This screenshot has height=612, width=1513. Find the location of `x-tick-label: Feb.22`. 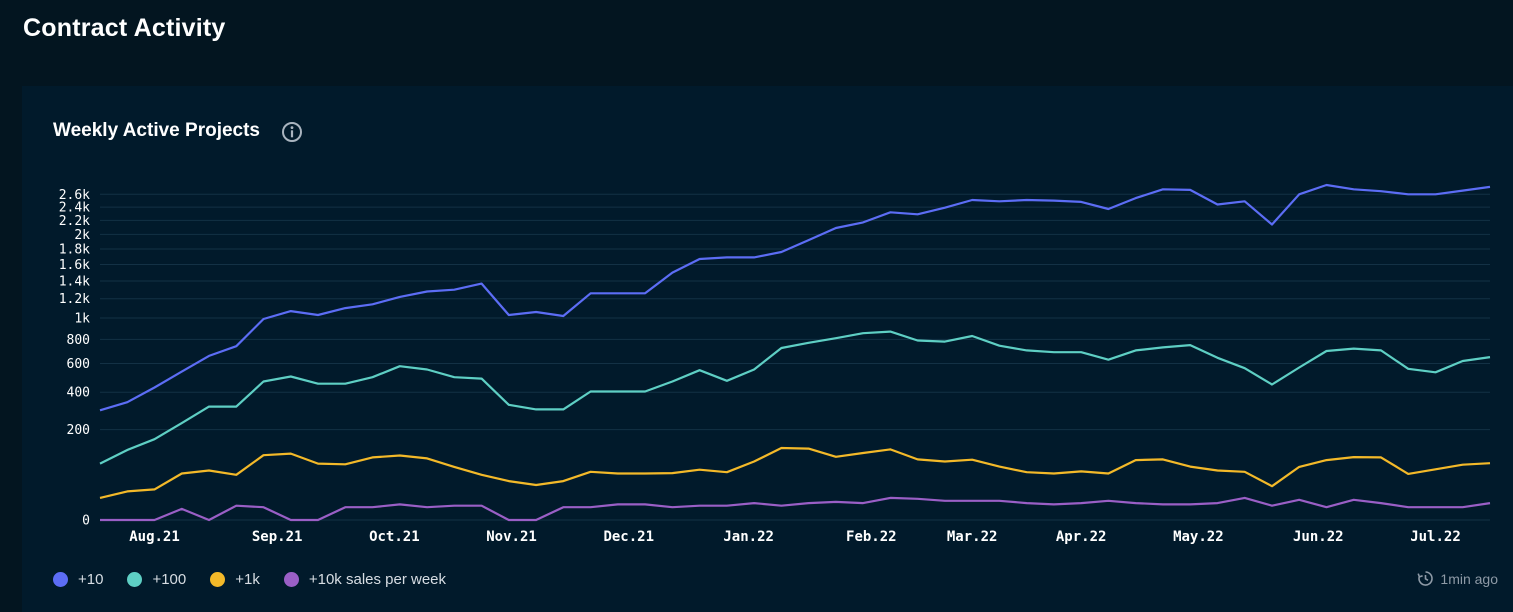

x-tick-label: Feb.22 is located at coordinates (871, 537).